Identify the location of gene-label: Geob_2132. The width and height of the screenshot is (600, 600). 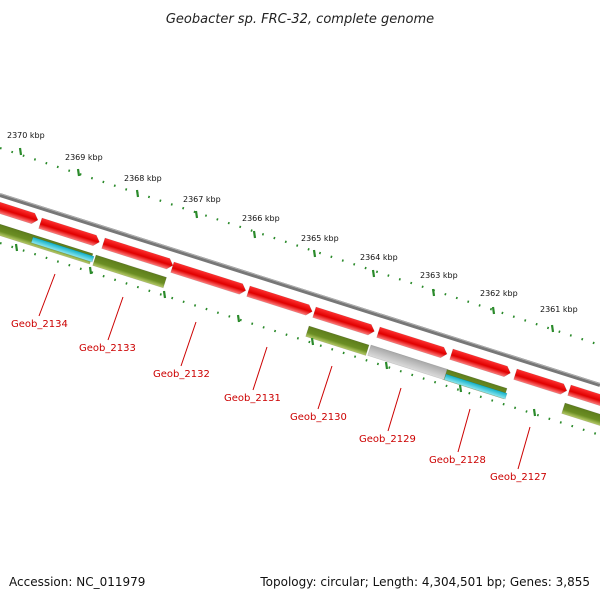
(181, 374).